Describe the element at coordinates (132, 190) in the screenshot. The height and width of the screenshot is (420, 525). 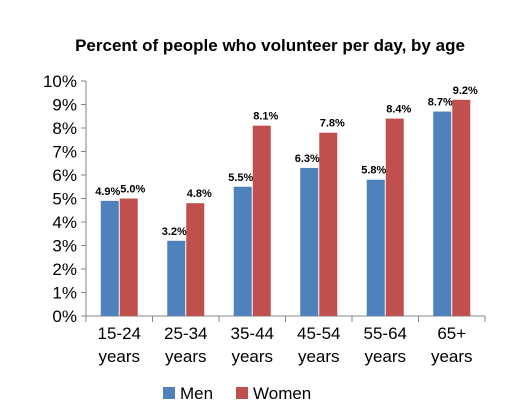
I see `data-label: 5.0%` at that location.